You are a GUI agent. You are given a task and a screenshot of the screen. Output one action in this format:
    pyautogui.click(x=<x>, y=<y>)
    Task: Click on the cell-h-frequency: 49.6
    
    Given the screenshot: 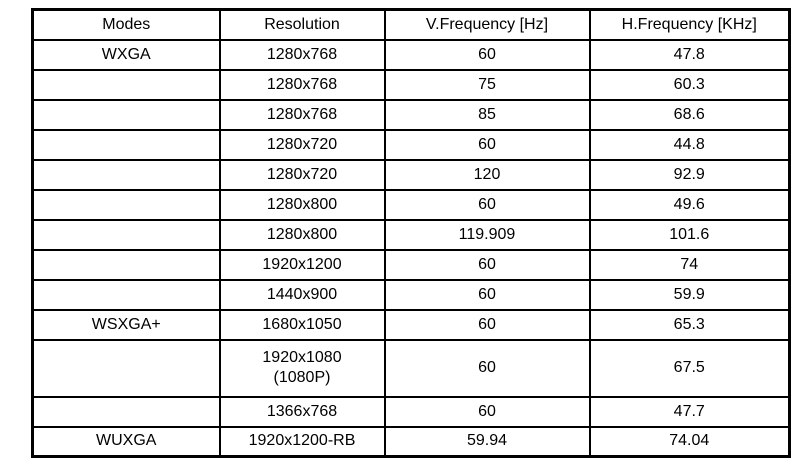 What is the action you would take?
    pyautogui.click(x=689, y=204)
    